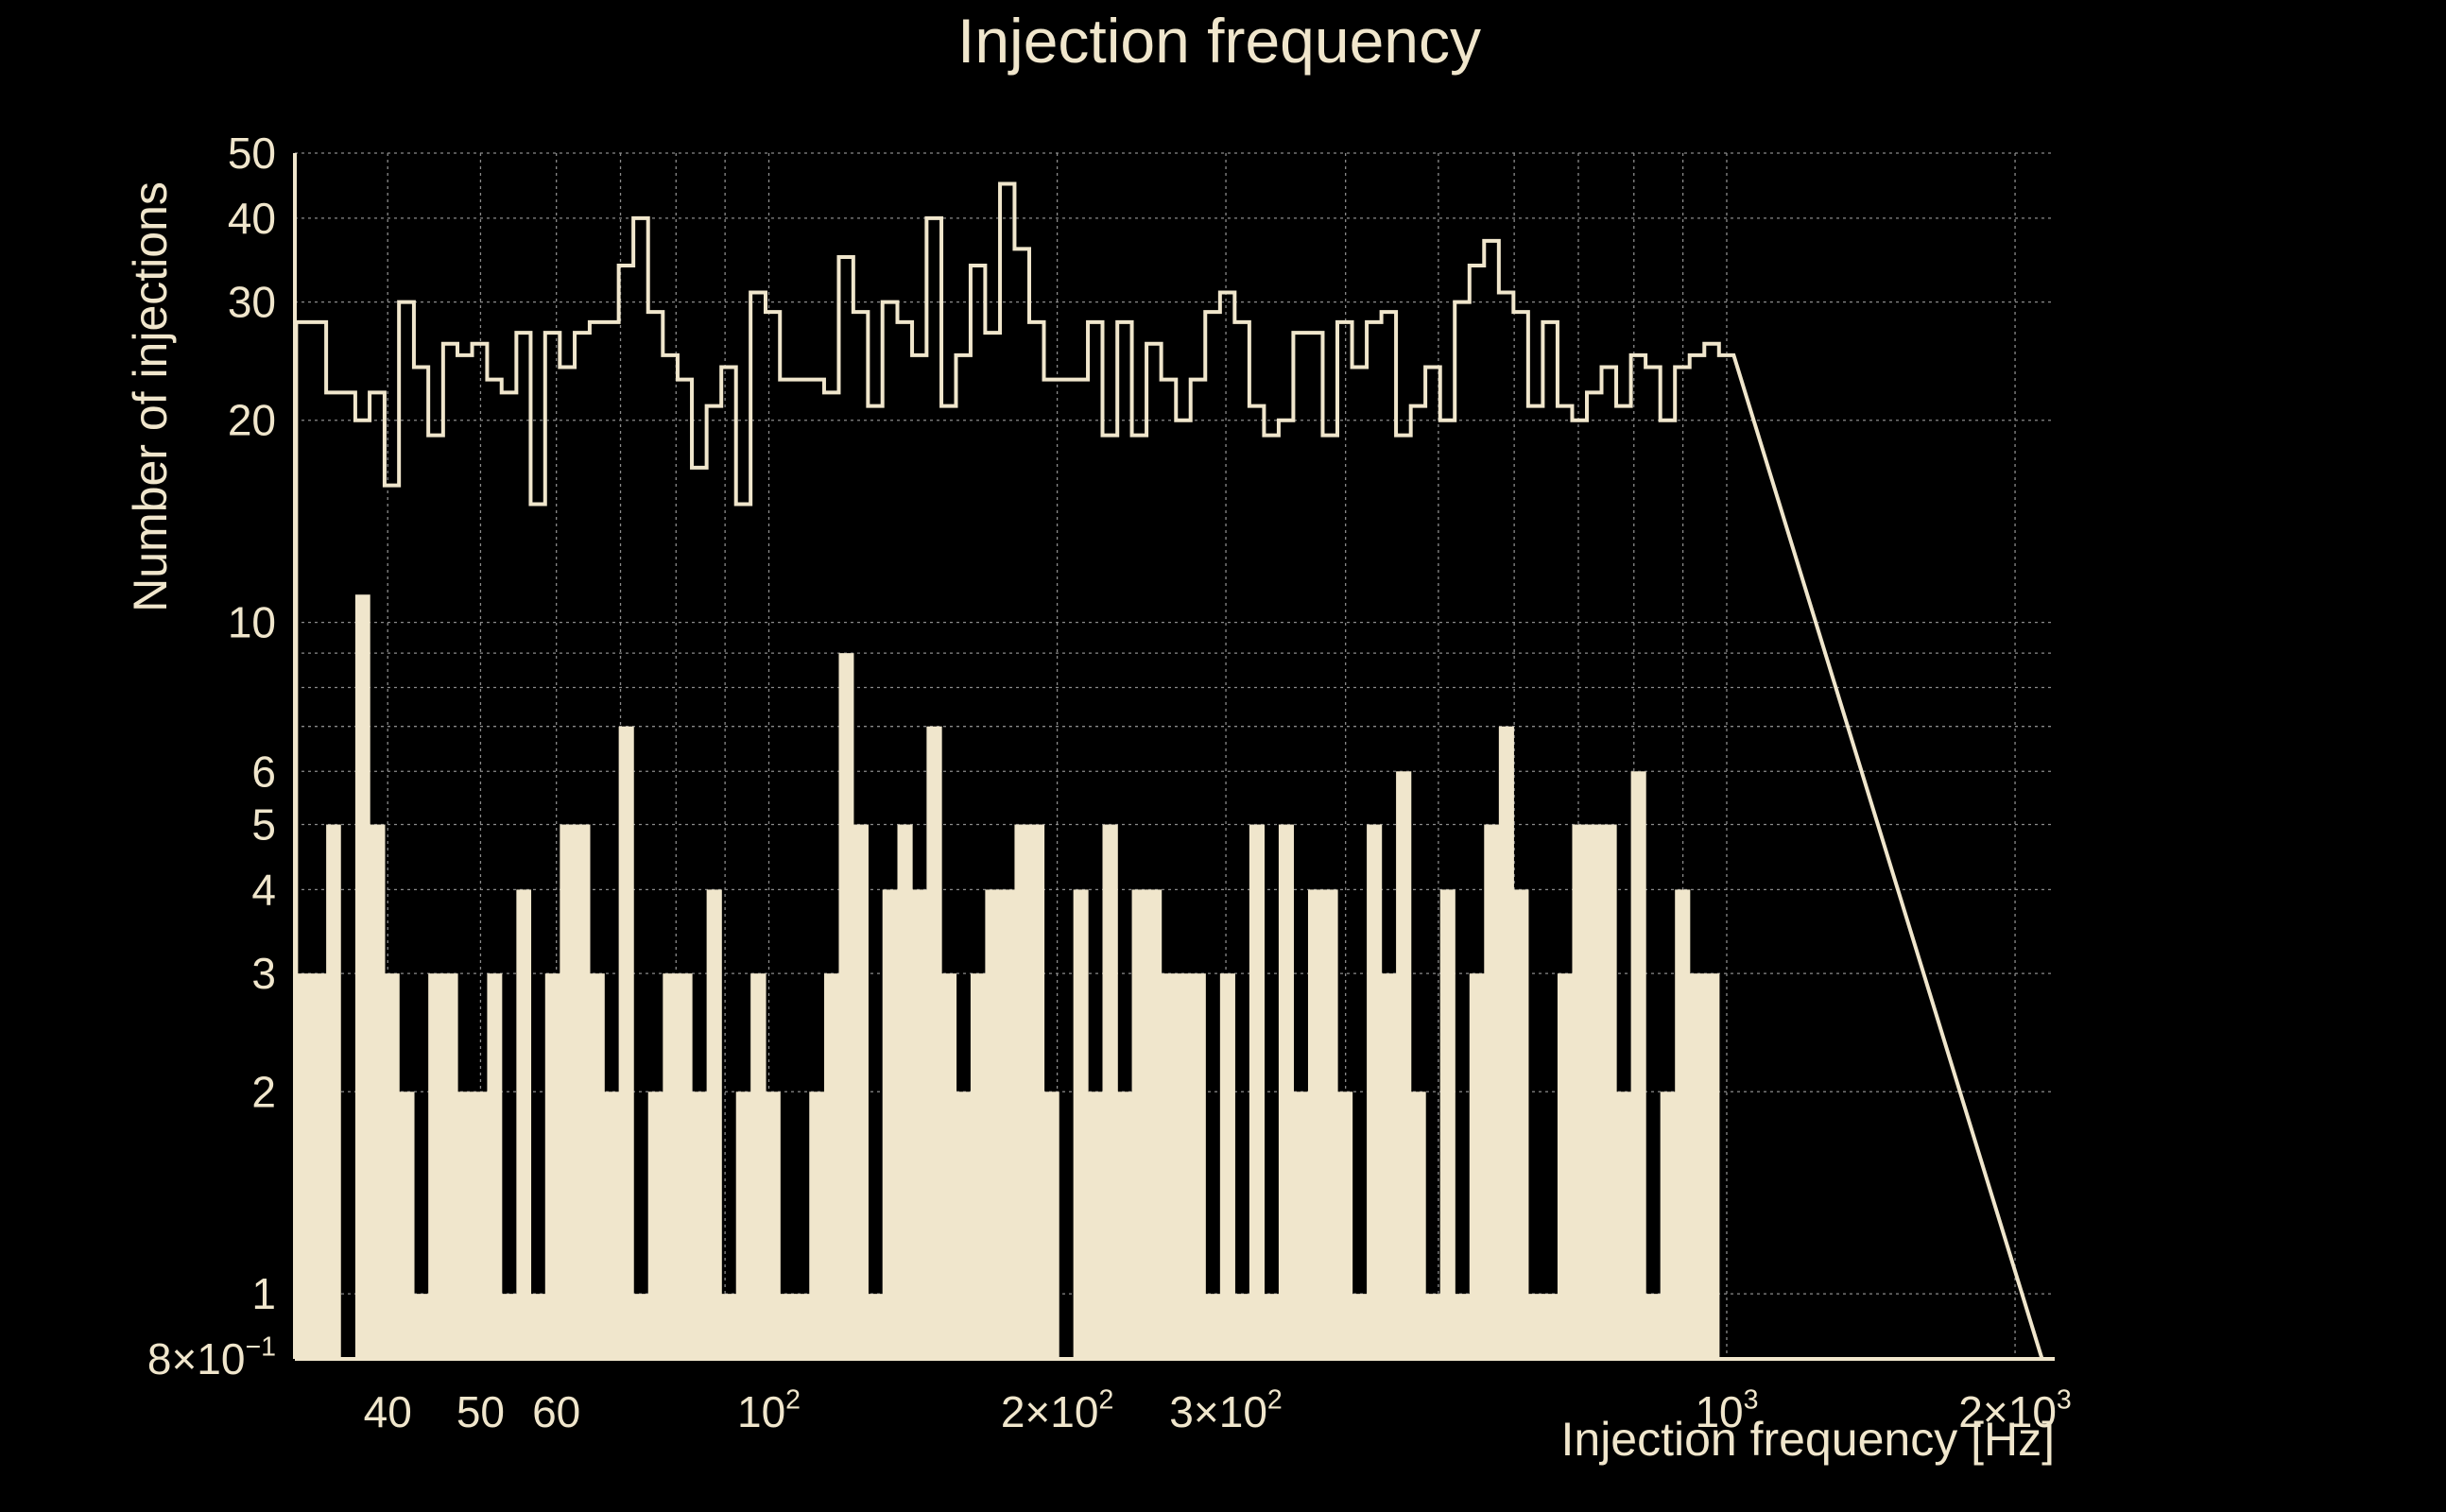  I want to click on y-tick-label: 4, so click(263, 889).